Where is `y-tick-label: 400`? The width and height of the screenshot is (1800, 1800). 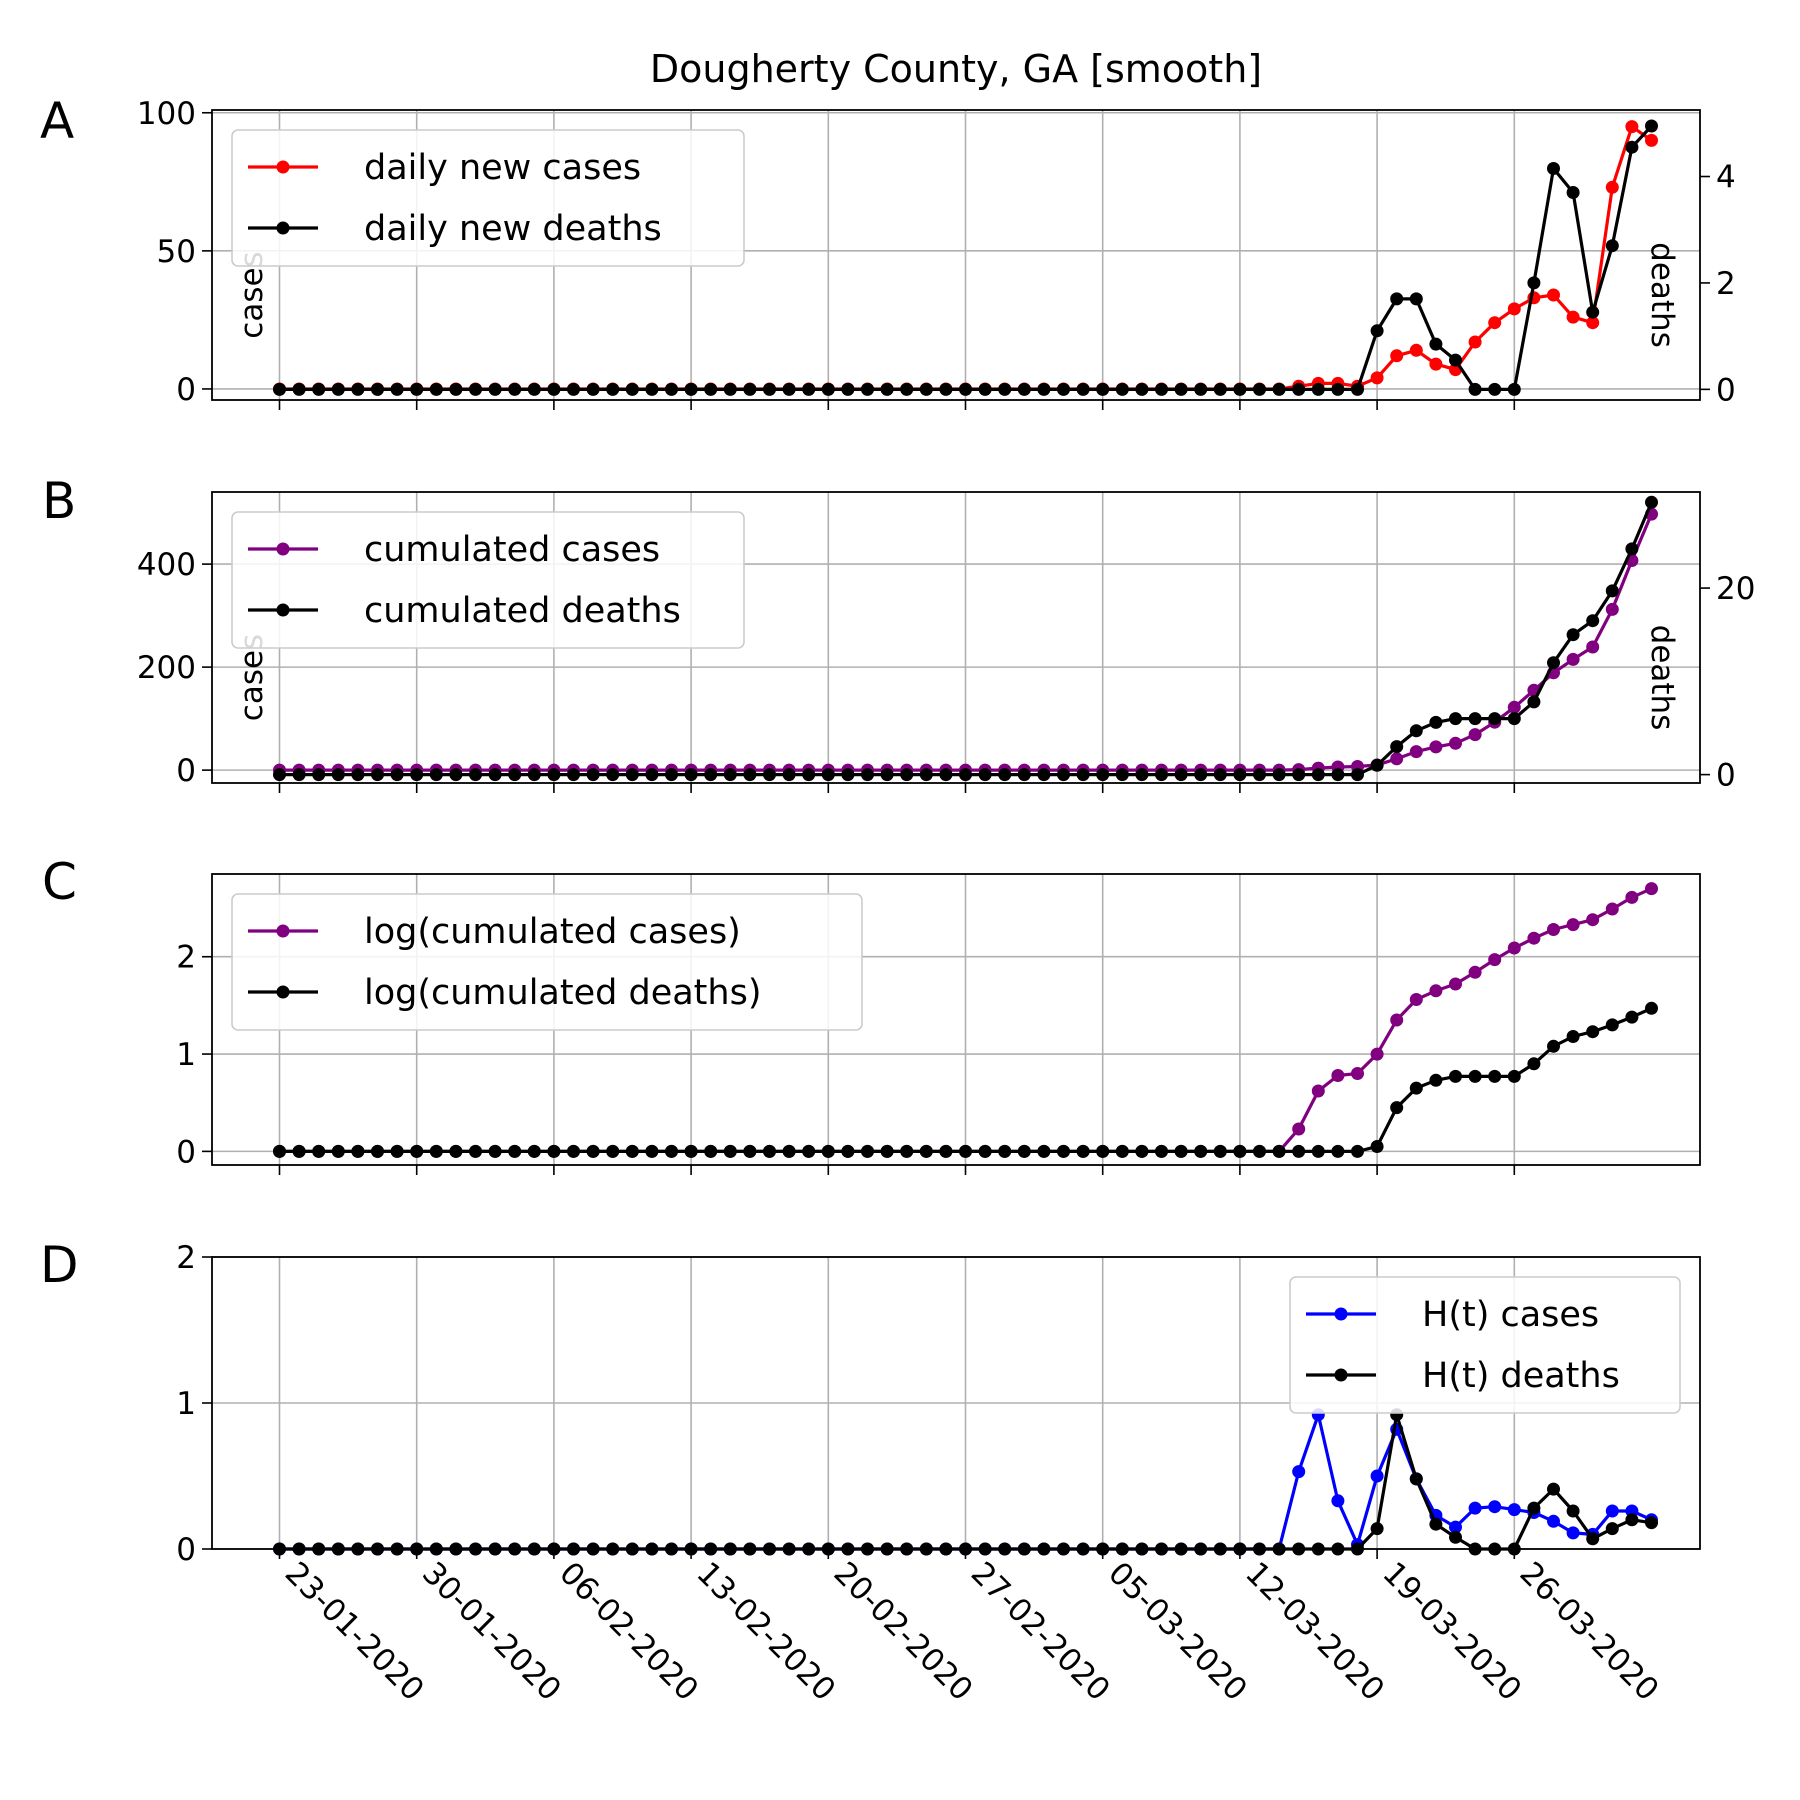
y-tick-label: 400 is located at coordinates (166, 565).